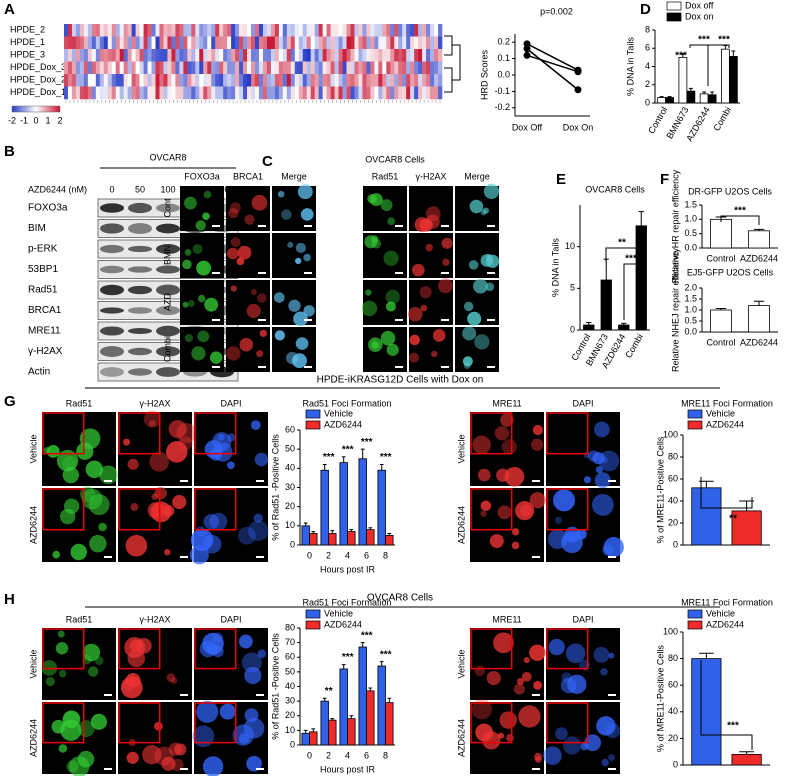 This screenshot has width=800, height=776. I want to click on y-tick-label: 80, so click(673, 456).